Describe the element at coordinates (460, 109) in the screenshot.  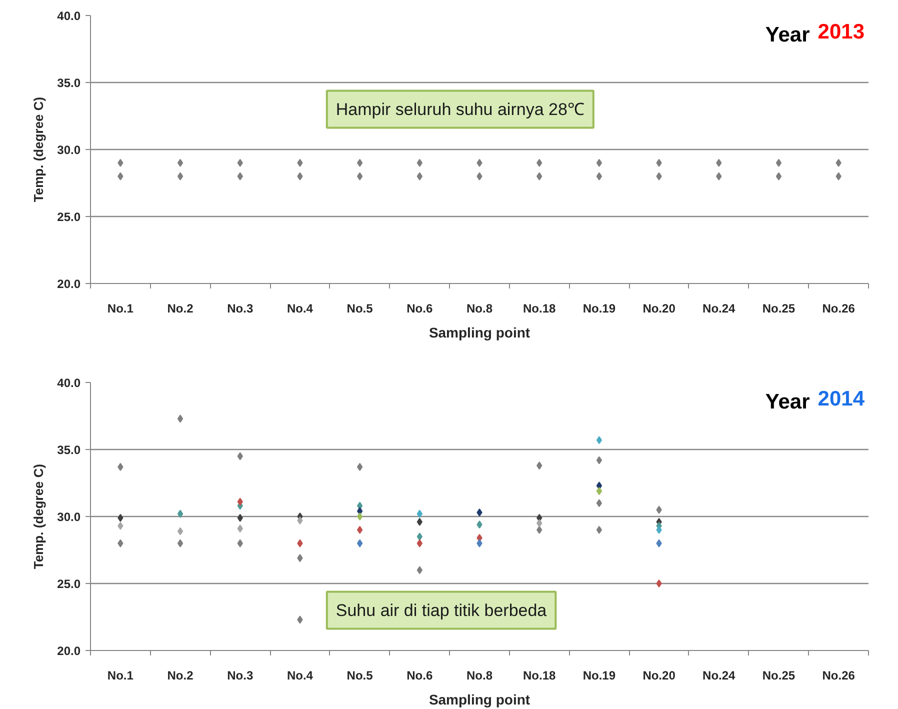
I see `annotation: Hampir seluruh suhu airnya 28℃` at that location.